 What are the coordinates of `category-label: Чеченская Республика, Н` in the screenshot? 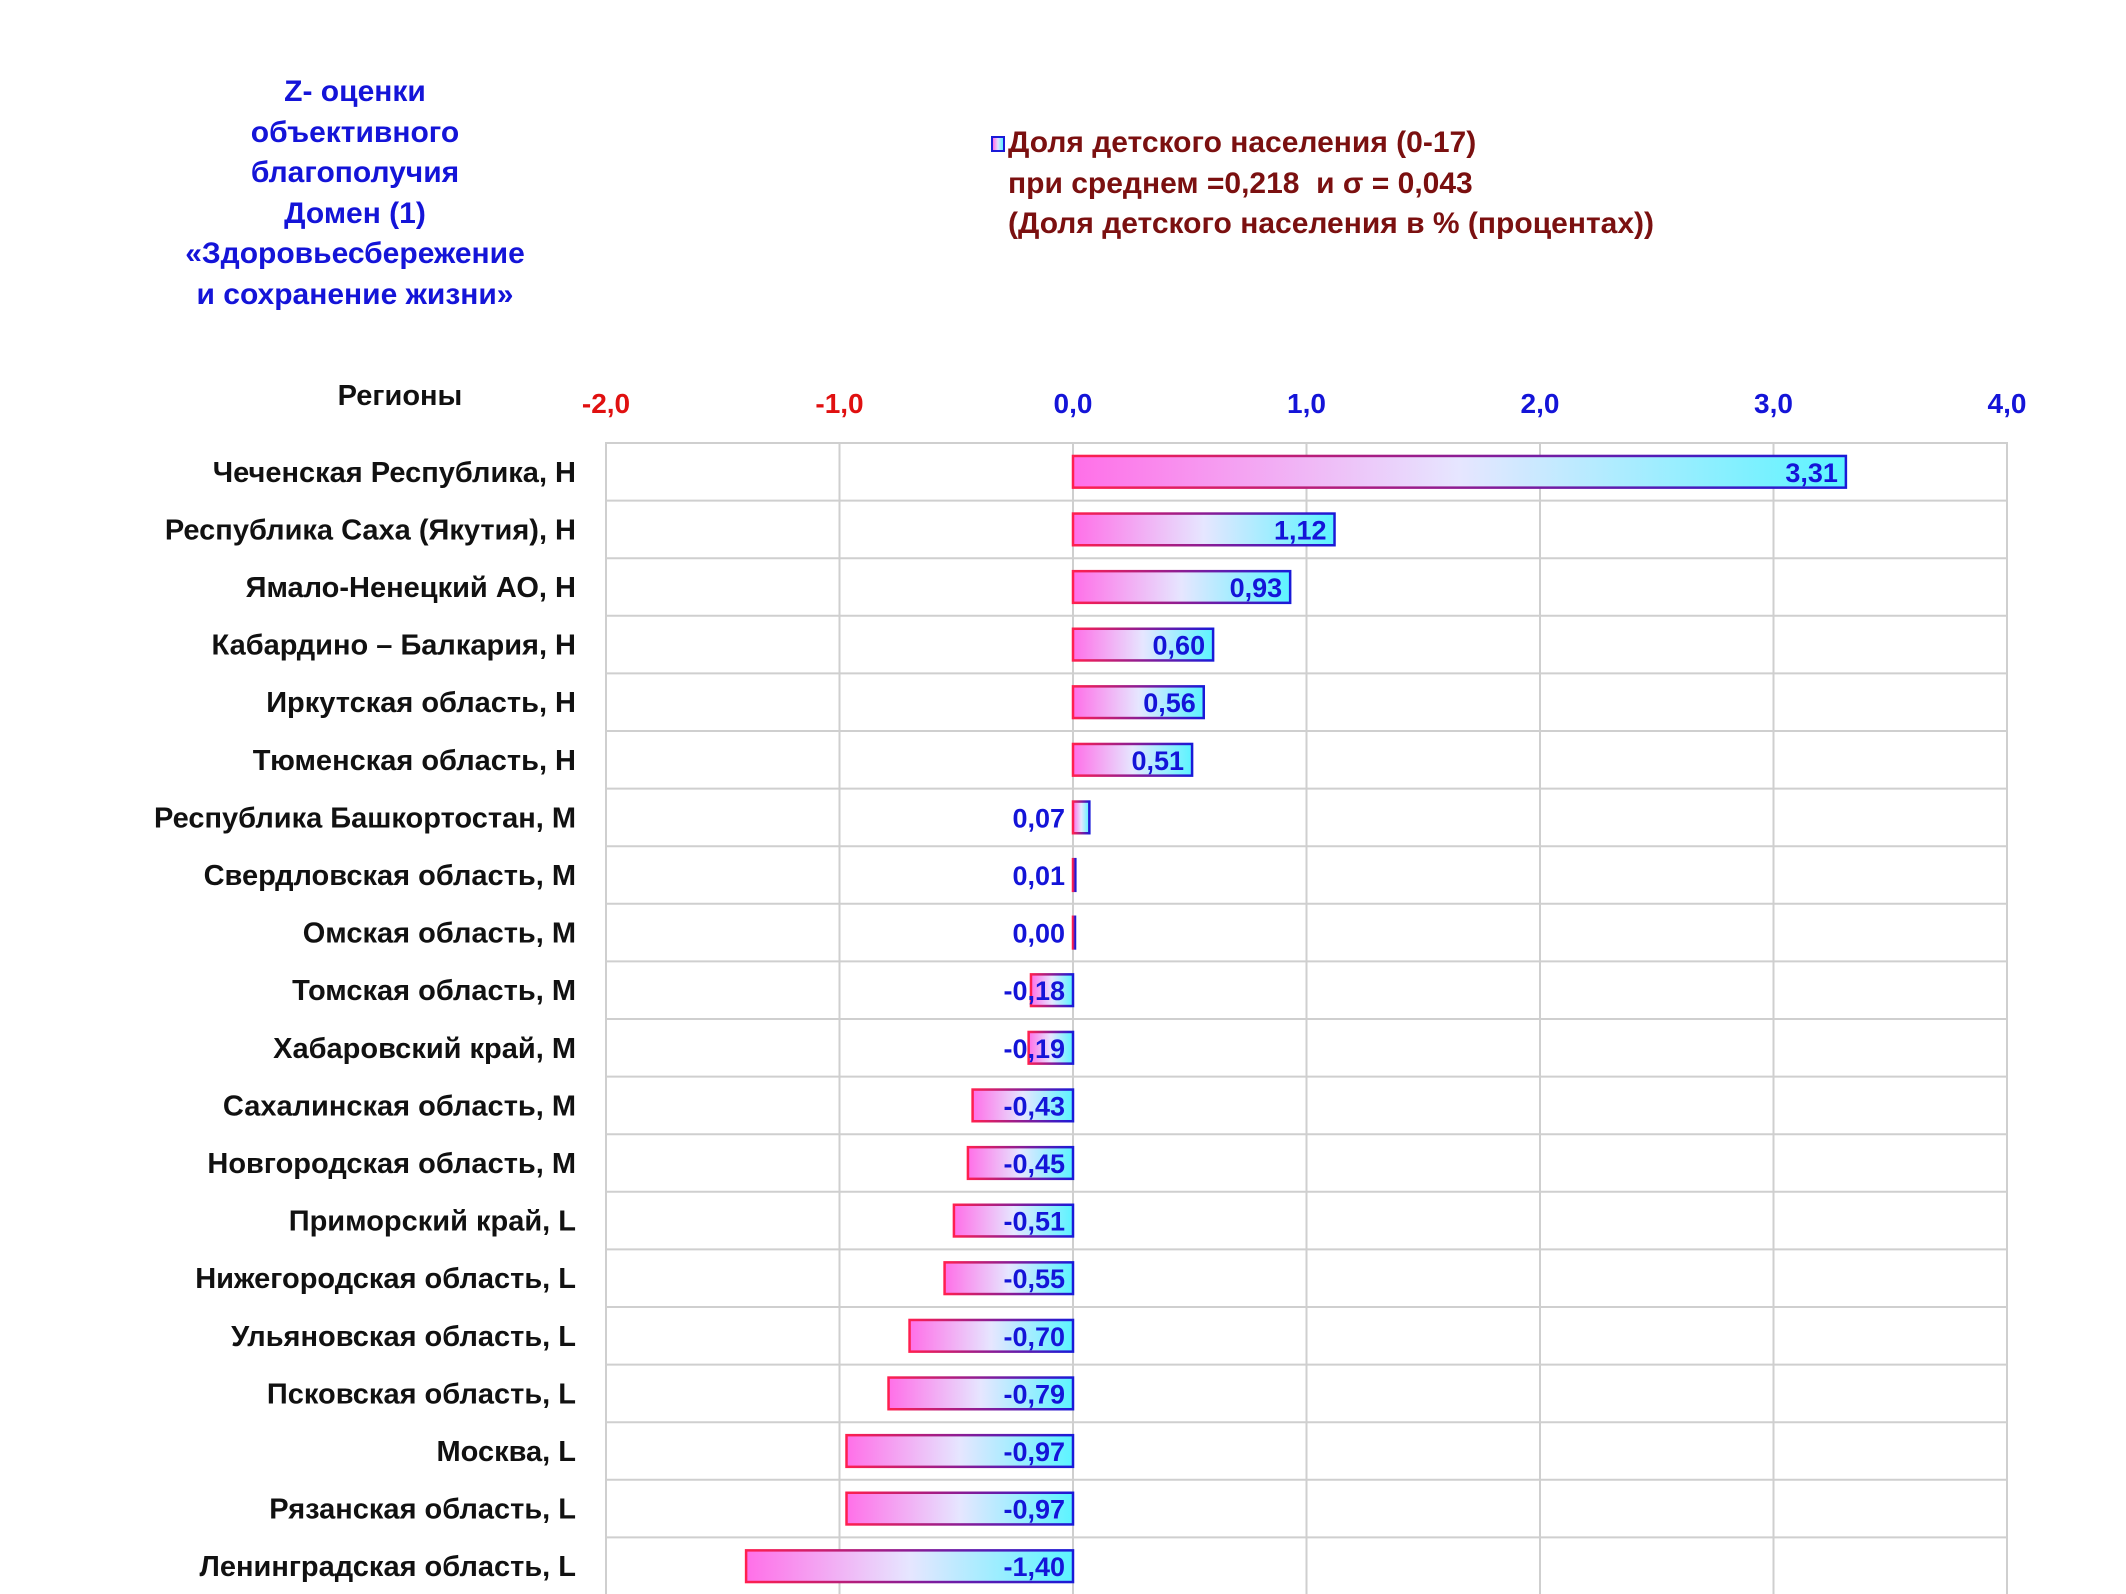 It's located at (394, 473).